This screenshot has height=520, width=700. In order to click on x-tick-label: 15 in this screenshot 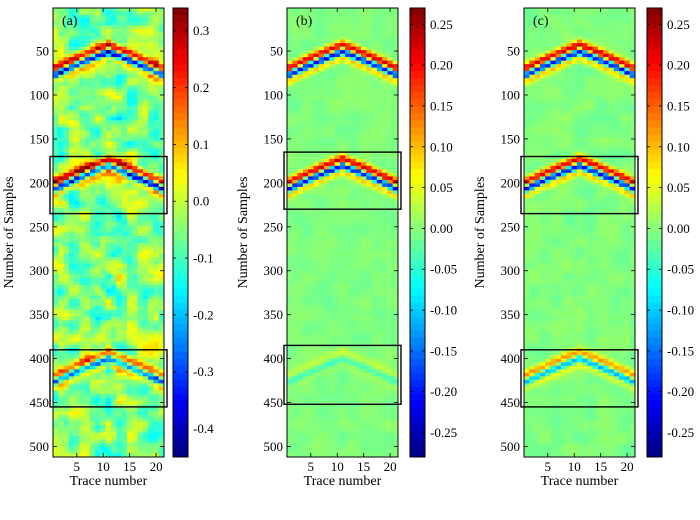, I will do `click(129, 466)`.